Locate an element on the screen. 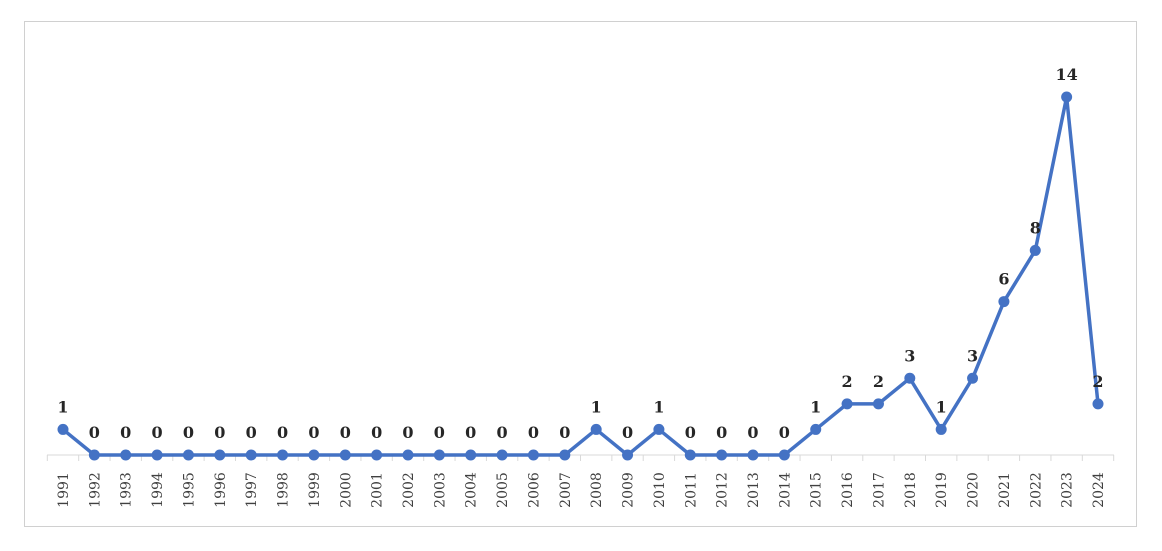 This screenshot has width=1162, height=551. data-label: 14 is located at coordinates (1067, 74).